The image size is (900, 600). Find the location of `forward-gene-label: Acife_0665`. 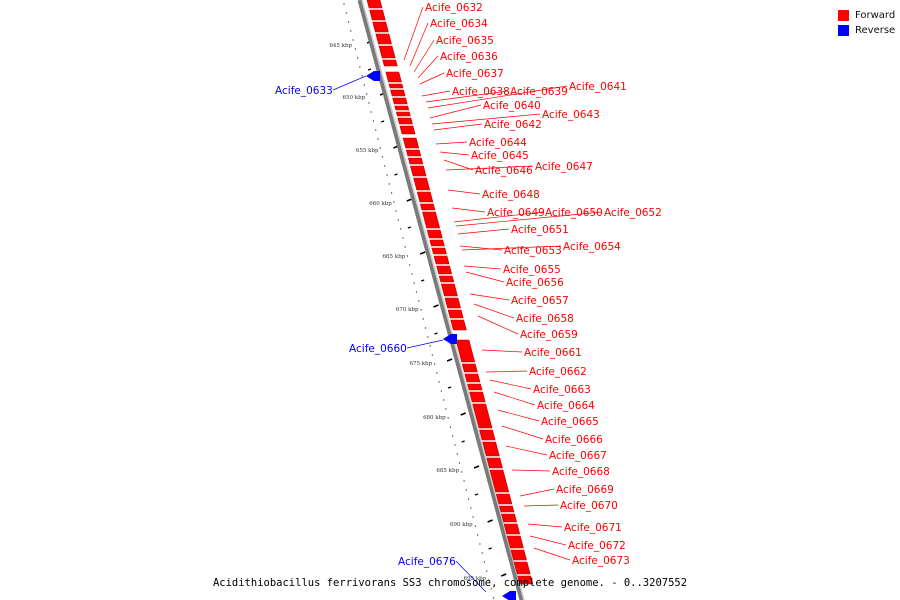

forward-gene-label: Acife_0665 is located at coordinates (570, 422).